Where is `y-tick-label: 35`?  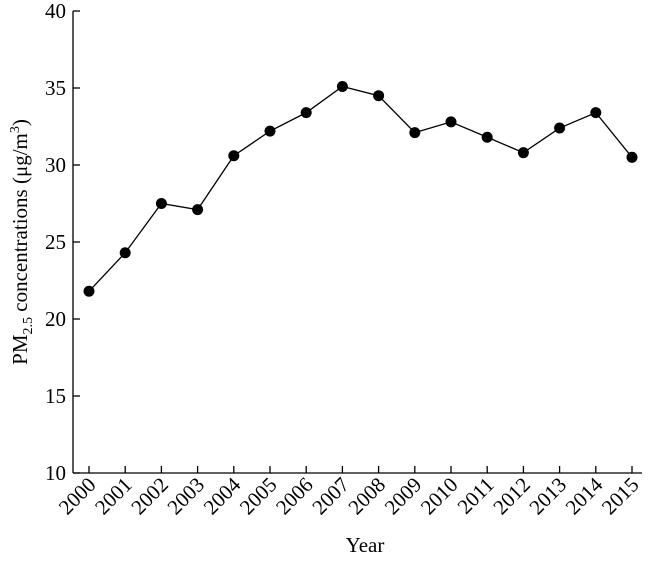 y-tick-label: 35 is located at coordinates (55, 88).